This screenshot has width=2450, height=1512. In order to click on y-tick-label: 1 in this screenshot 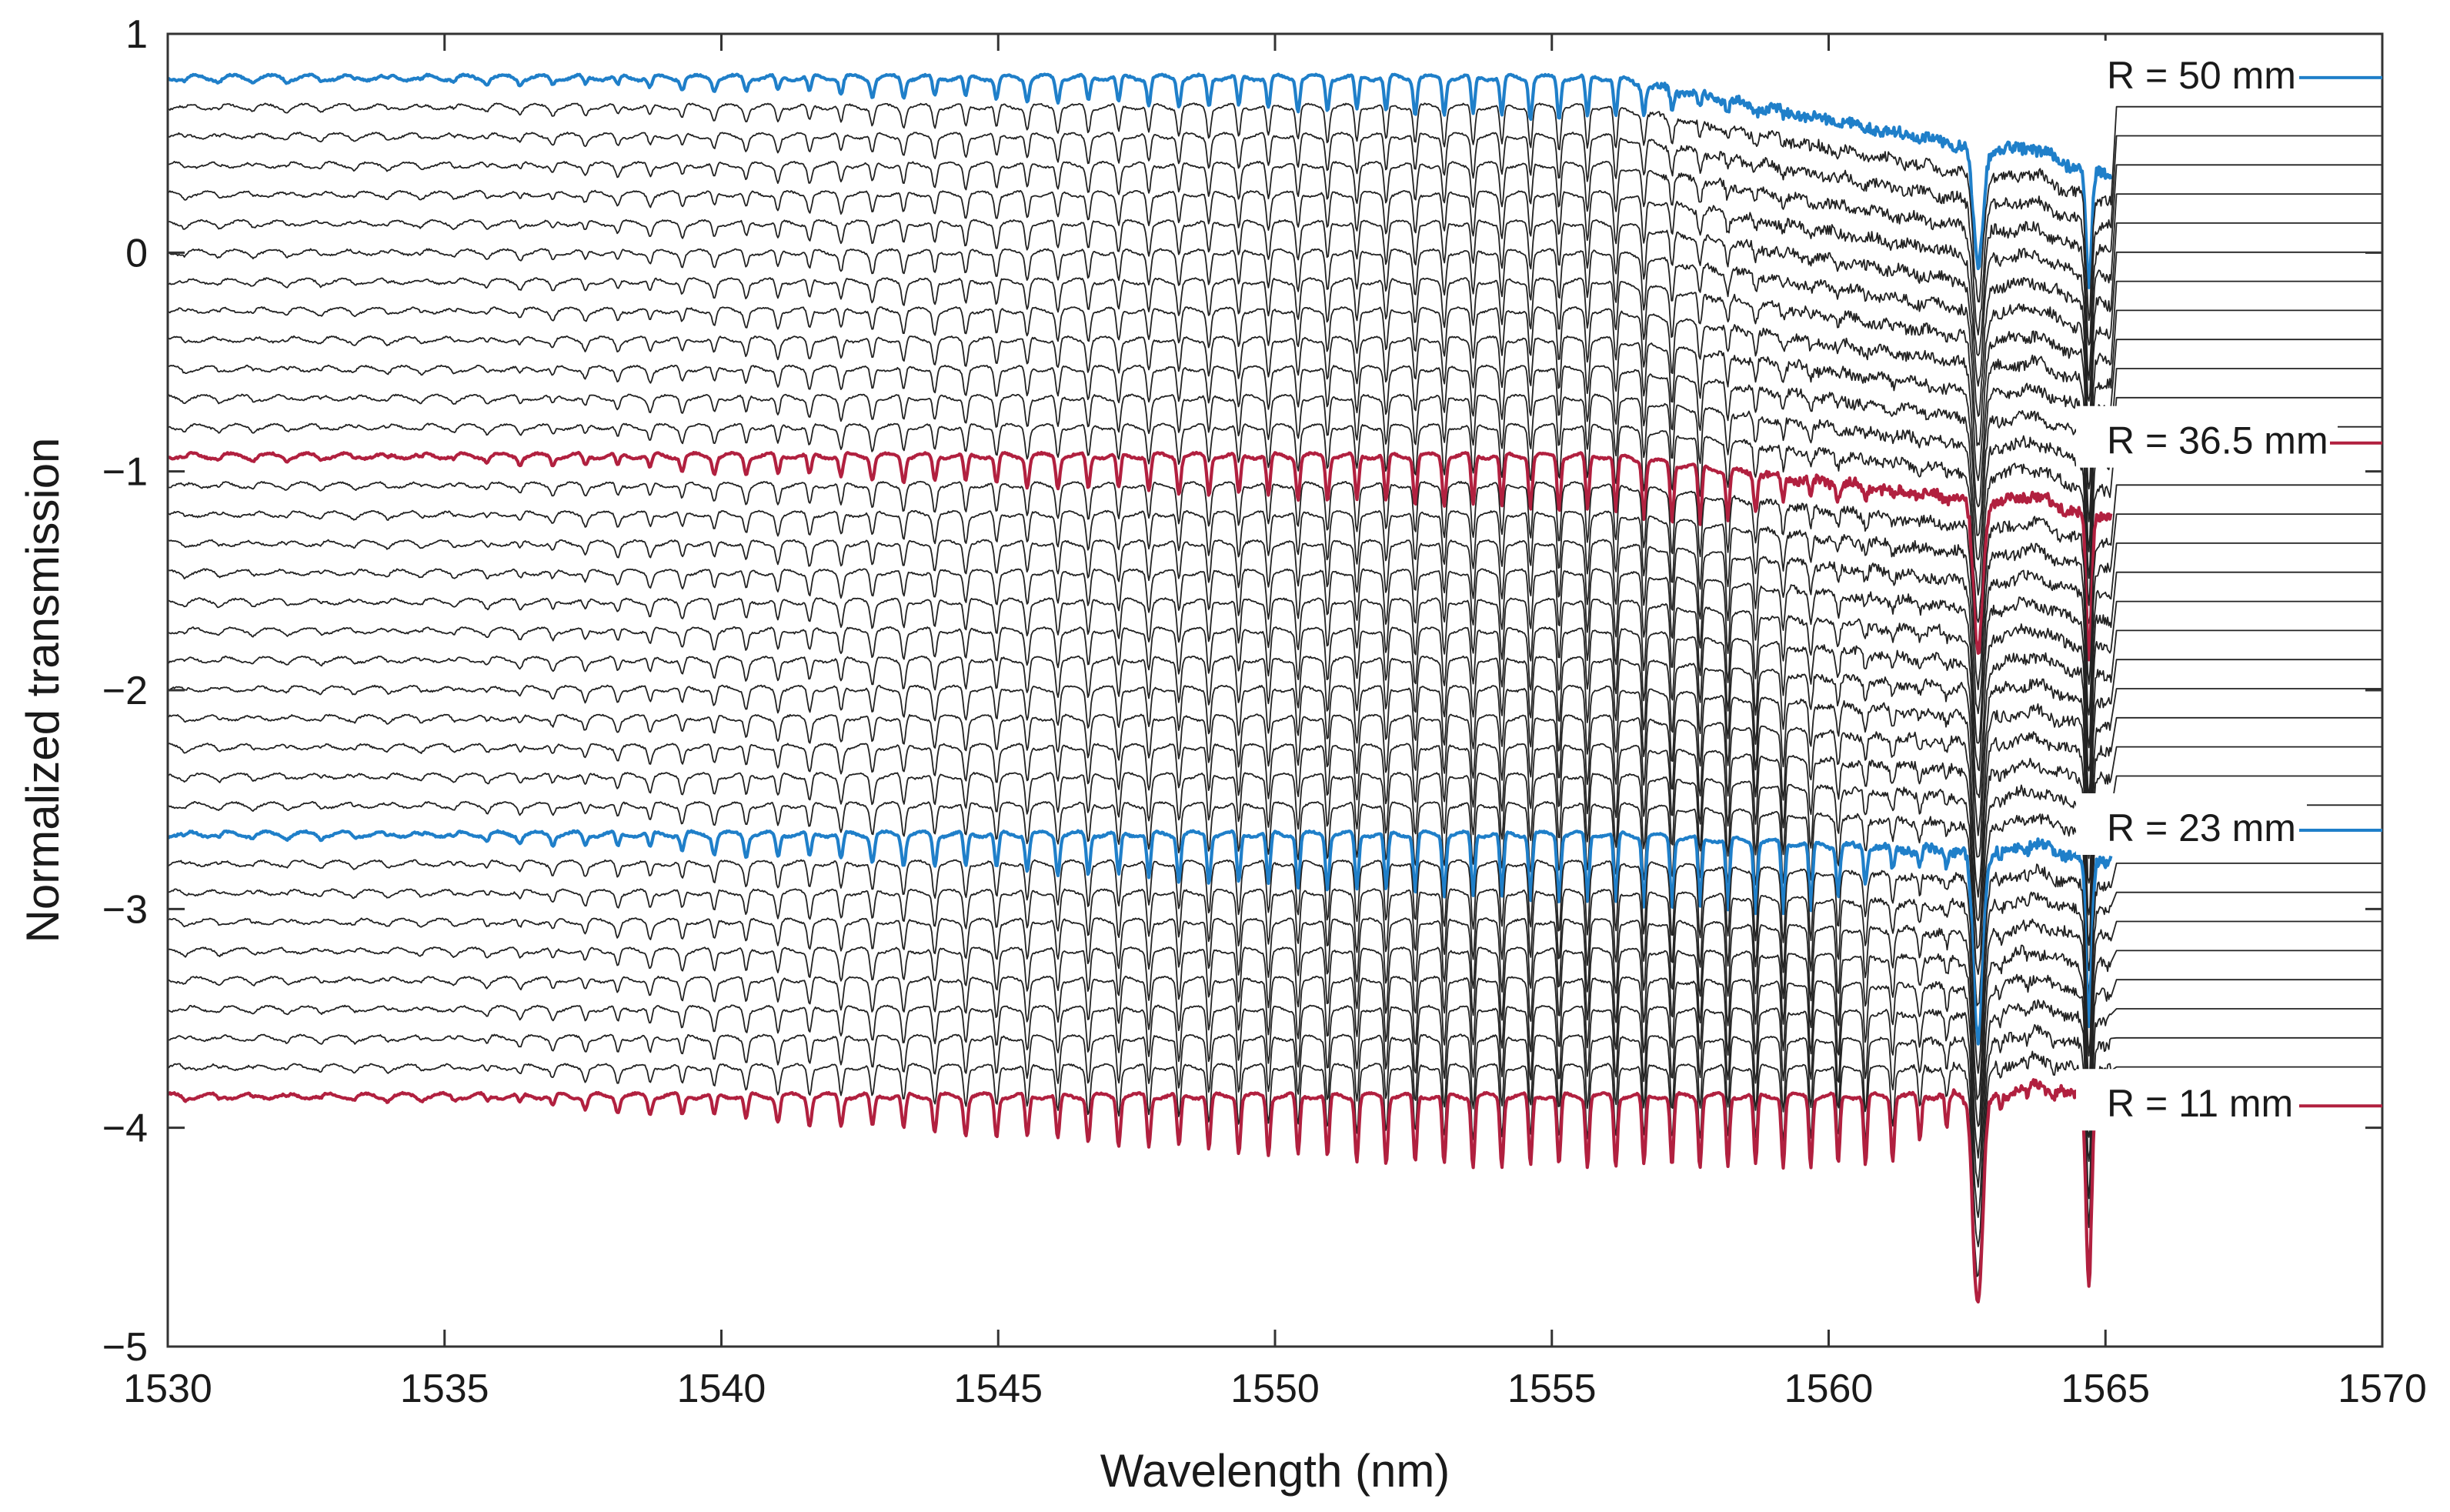, I will do `click(136, 34)`.